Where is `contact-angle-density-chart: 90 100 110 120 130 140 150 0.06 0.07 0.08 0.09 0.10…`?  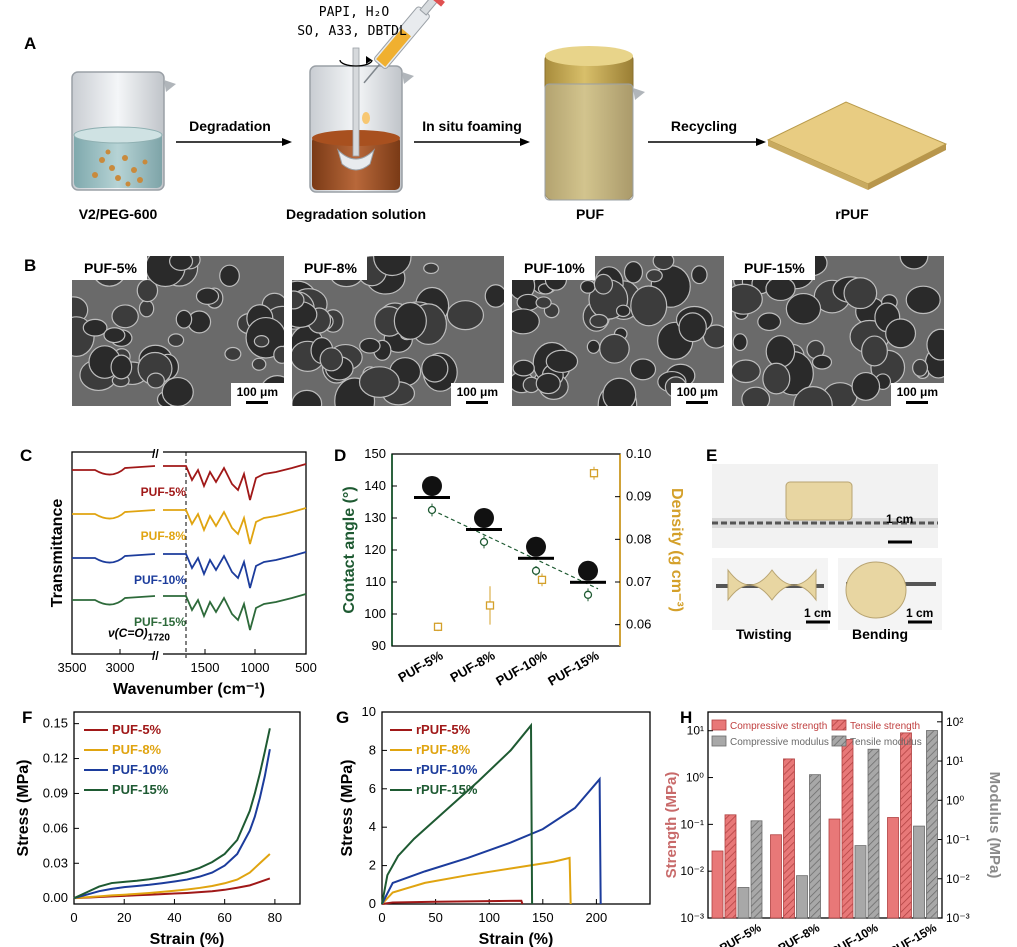
contact-angle-density-chart: 90 100 110 120 130 140 150 0.06 0.07 0.08 0.09 0.10… is located at coordinates (513, 567).